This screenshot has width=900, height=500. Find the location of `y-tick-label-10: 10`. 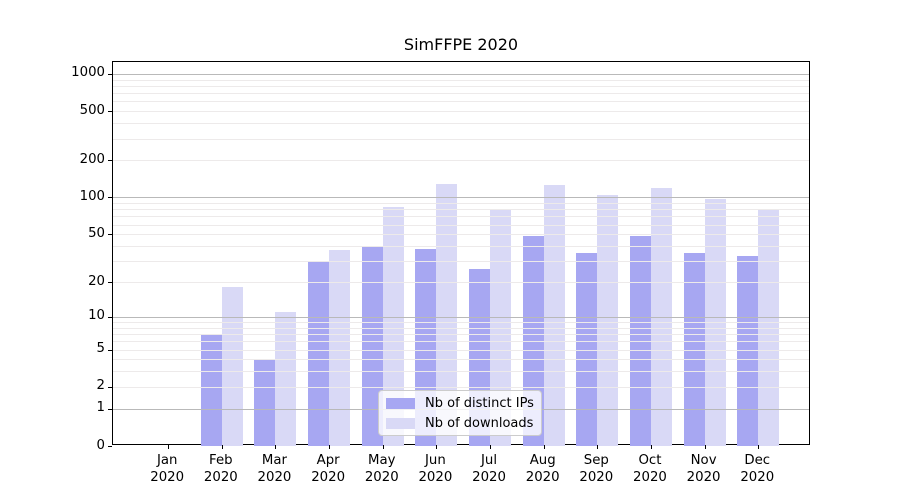

y-tick-label-10: 10 is located at coordinates (96, 316).